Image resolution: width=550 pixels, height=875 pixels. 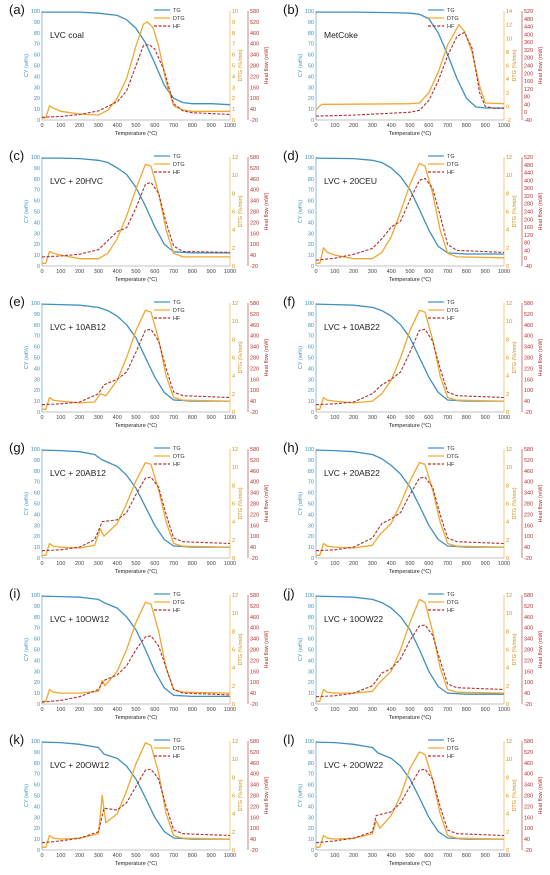 What do you see at coordinates (353, 564) in the screenshot?
I see `x-tick-label: 200` at bounding box center [353, 564].